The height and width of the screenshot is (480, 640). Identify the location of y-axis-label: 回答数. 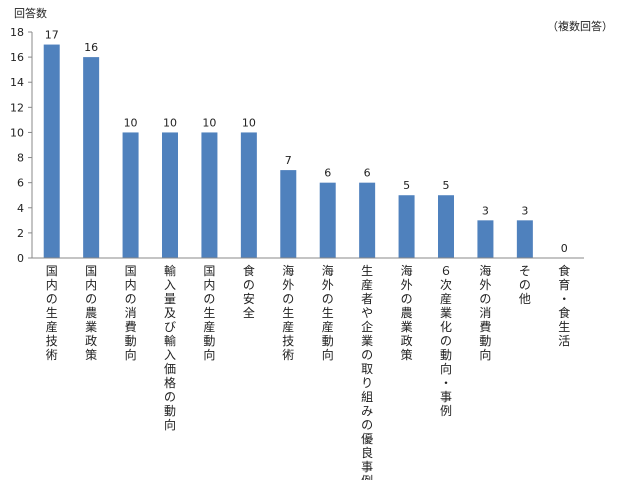
(30, 13).